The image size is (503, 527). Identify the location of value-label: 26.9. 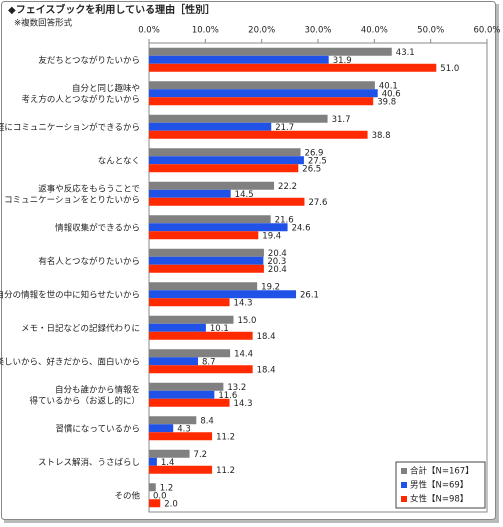
(314, 153).